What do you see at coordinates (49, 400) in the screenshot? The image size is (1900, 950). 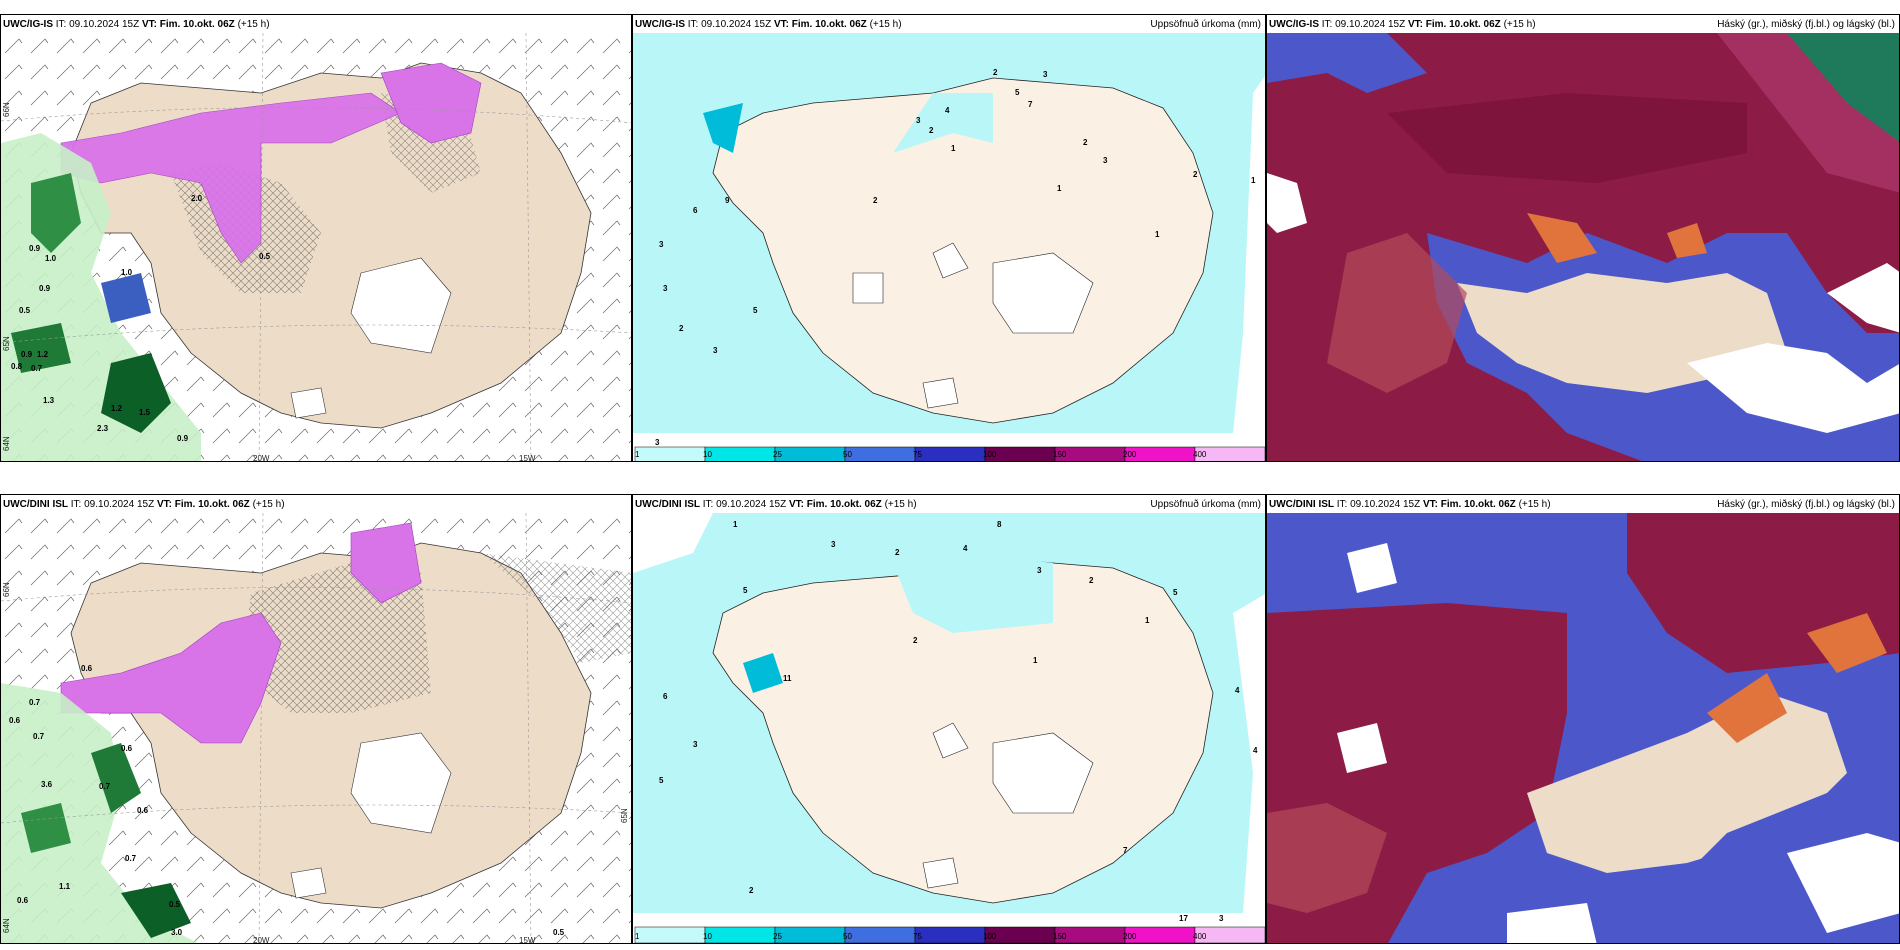 I see `svg-text: 1.3` at bounding box center [49, 400].